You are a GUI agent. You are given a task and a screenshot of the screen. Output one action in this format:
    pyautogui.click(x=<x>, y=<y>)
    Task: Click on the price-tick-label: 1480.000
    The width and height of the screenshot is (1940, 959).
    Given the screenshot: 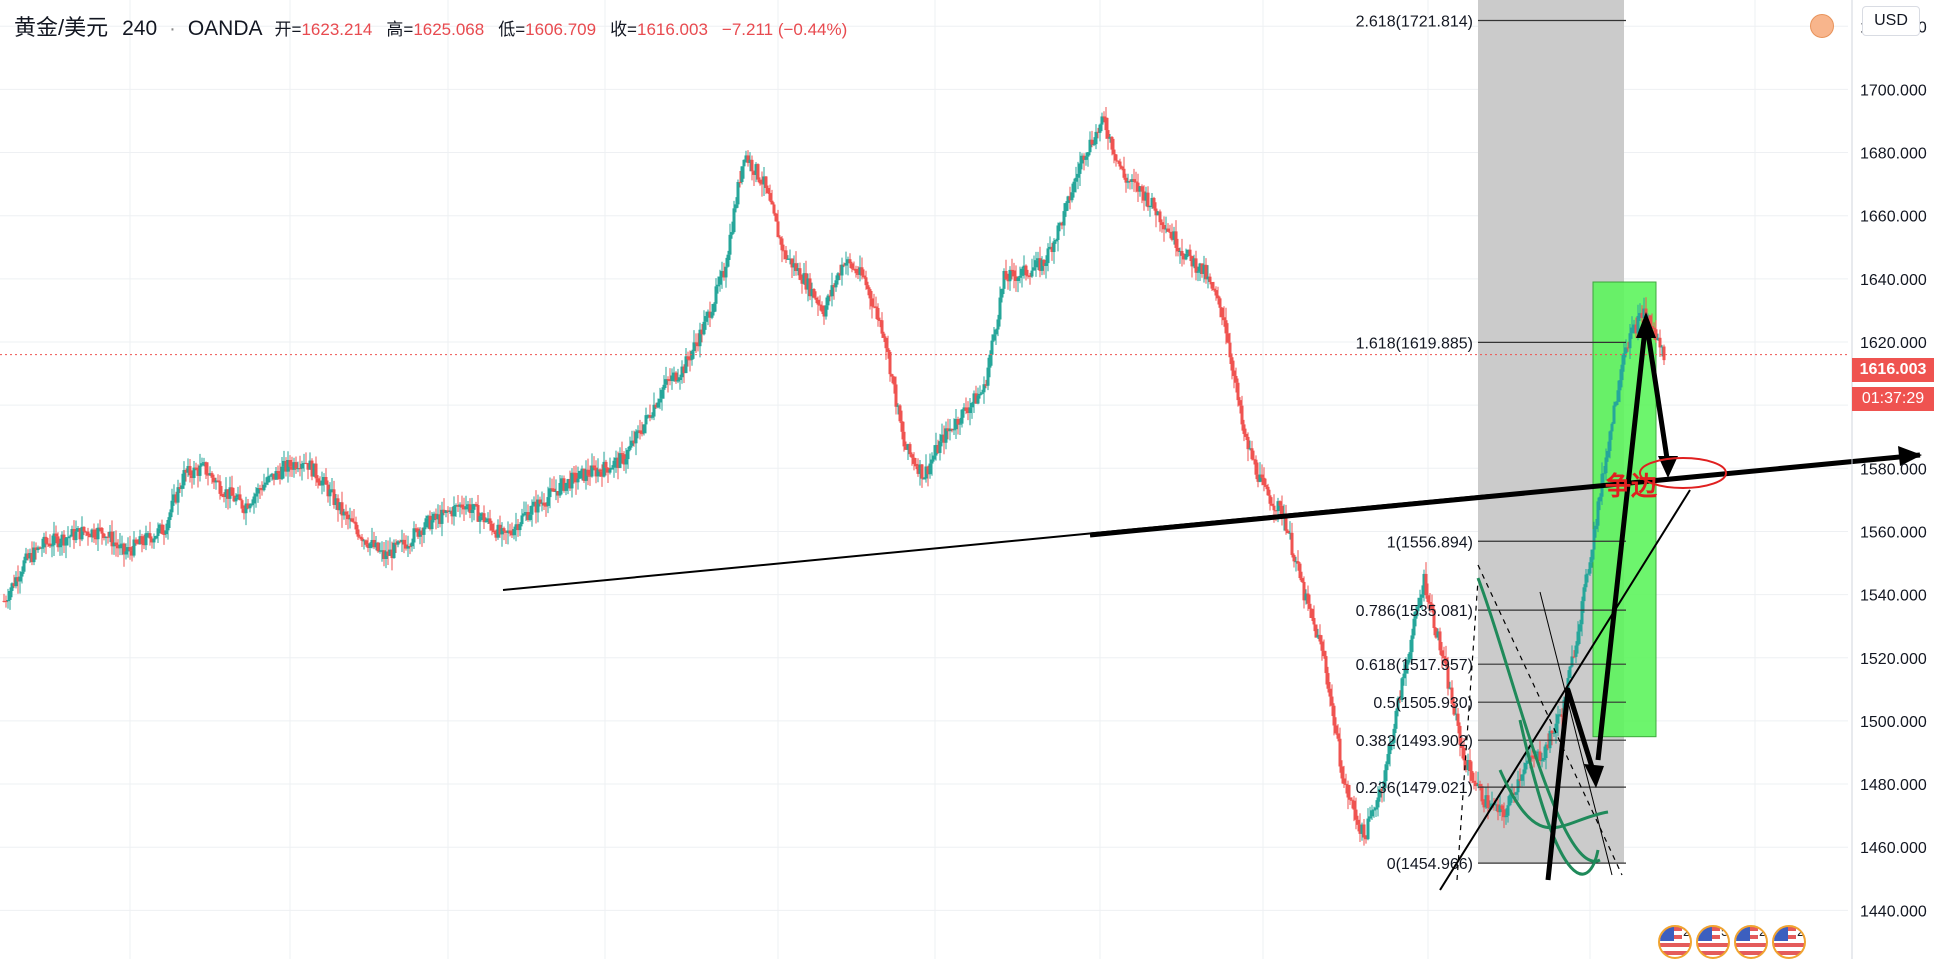 What is the action you would take?
    pyautogui.click(x=1893, y=785)
    